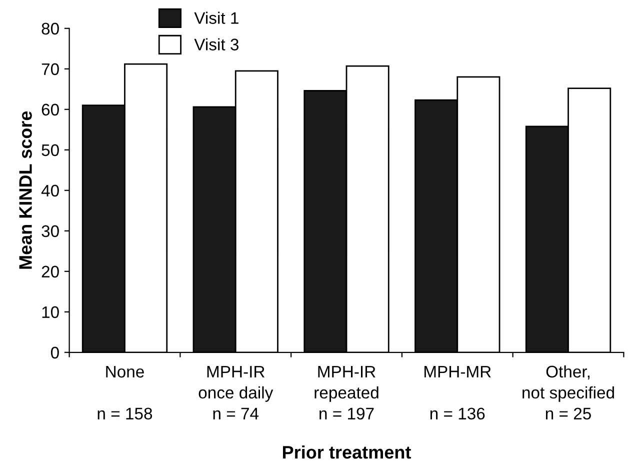 Image resolution: width=630 pixels, height=473 pixels. Describe the element at coordinates (50, 150) in the screenshot. I see `y-tick-label: 50` at that location.